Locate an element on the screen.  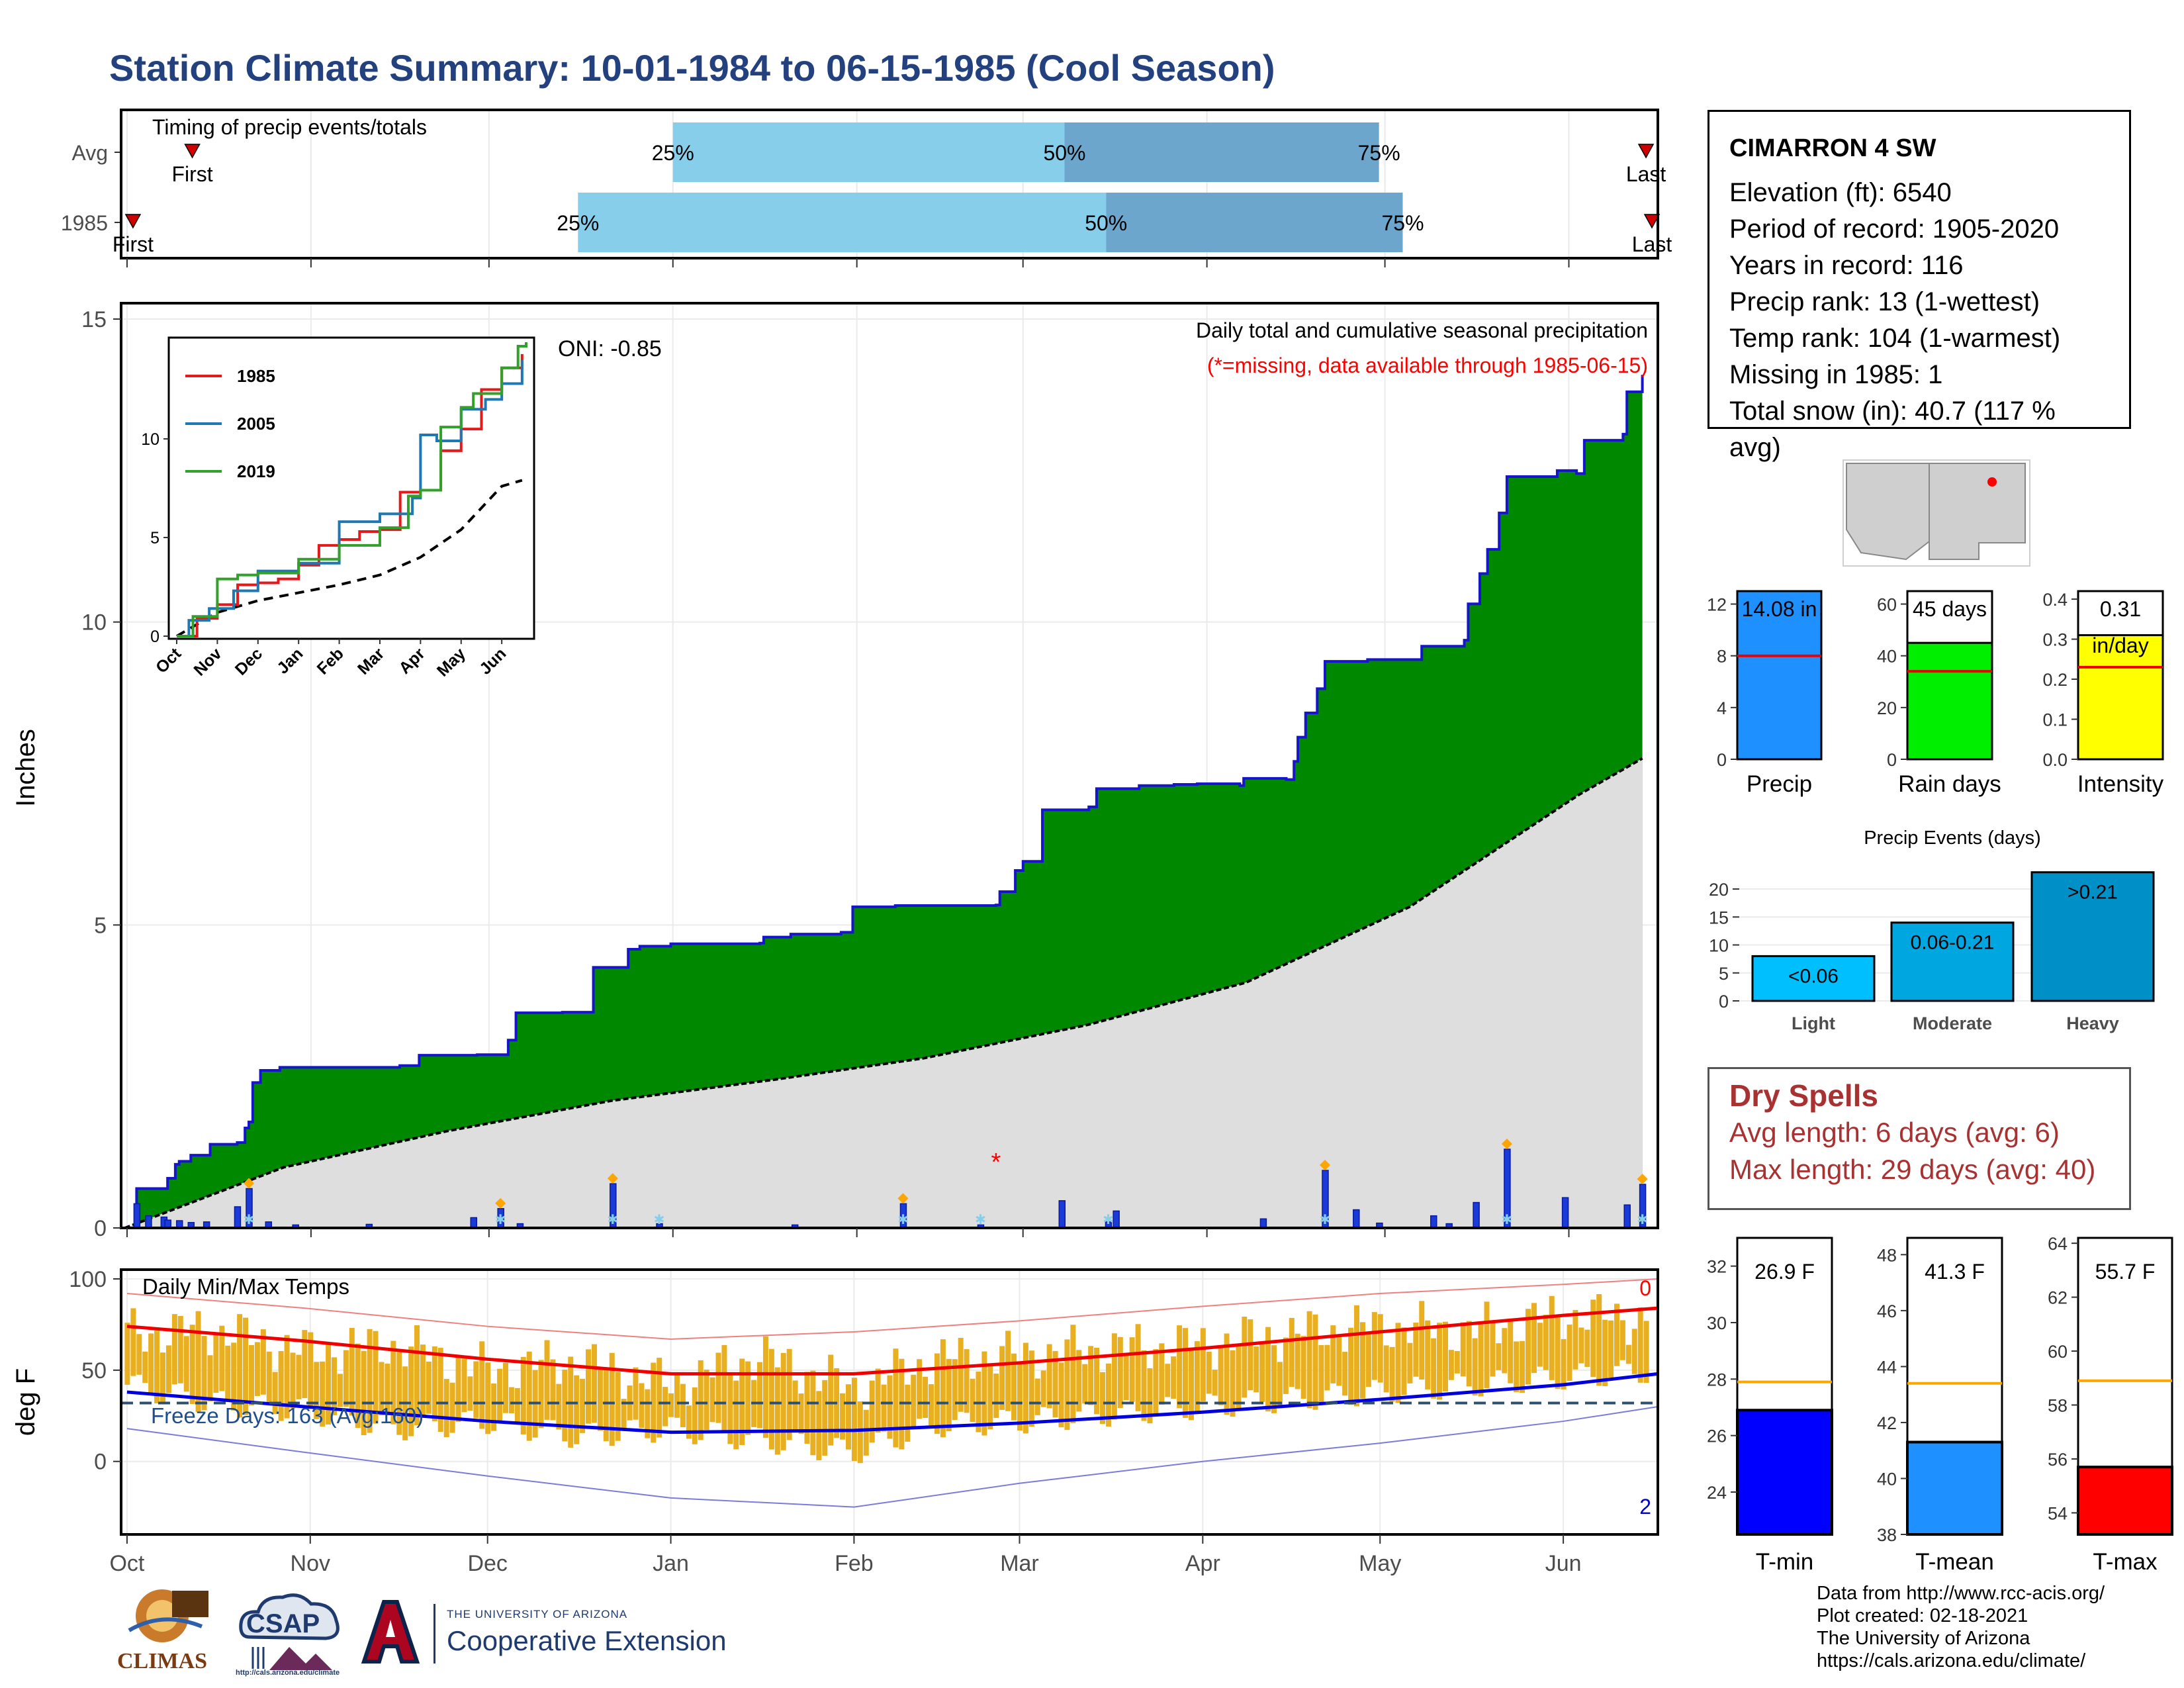
record-high-line is located at coordinates (893, 1309).